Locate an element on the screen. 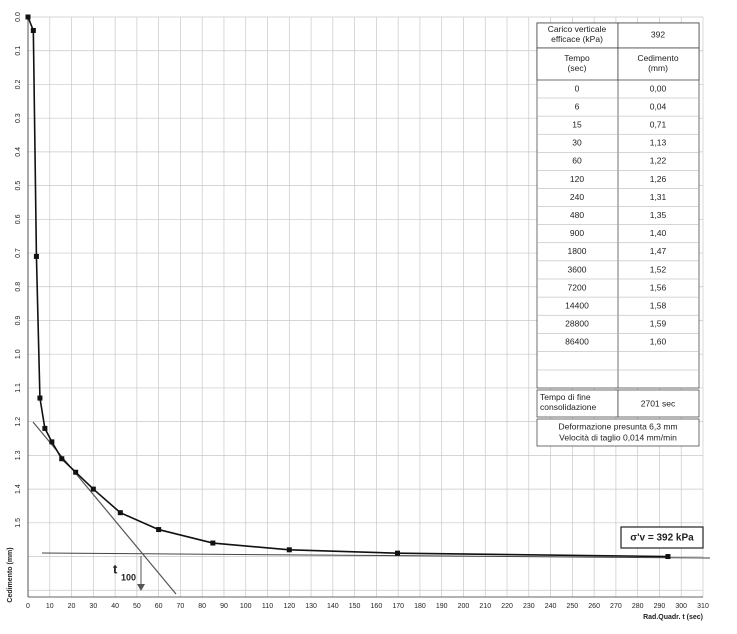 The image size is (737, 634). table-load-label: Carico verticale efficace (kPa) is located at coordinates (577, 34).